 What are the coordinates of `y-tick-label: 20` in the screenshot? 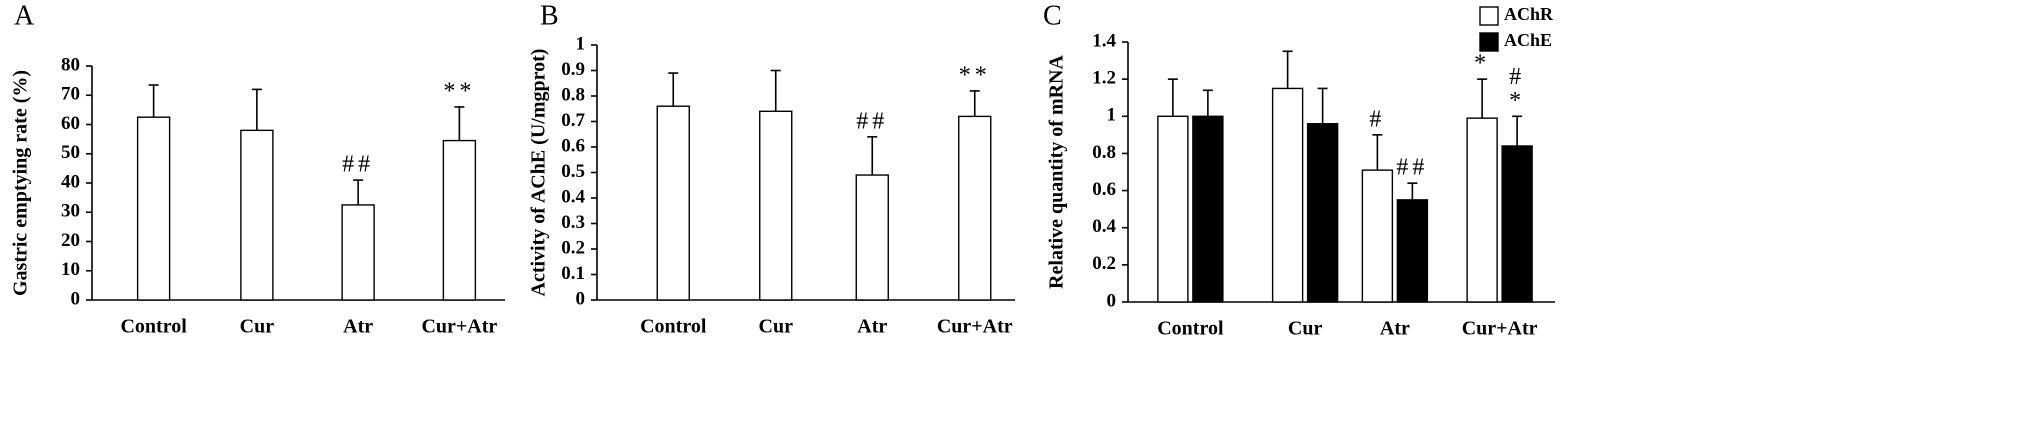 It's located at (70, 240).